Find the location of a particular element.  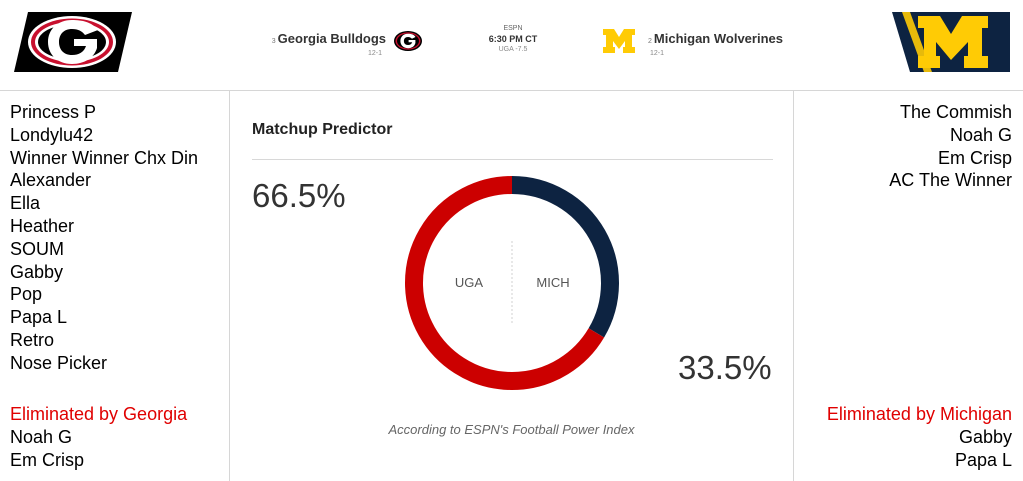

georgia-team-info: 3 Georgia Bulldogs 12-1 is located at coordinates (327, 43).